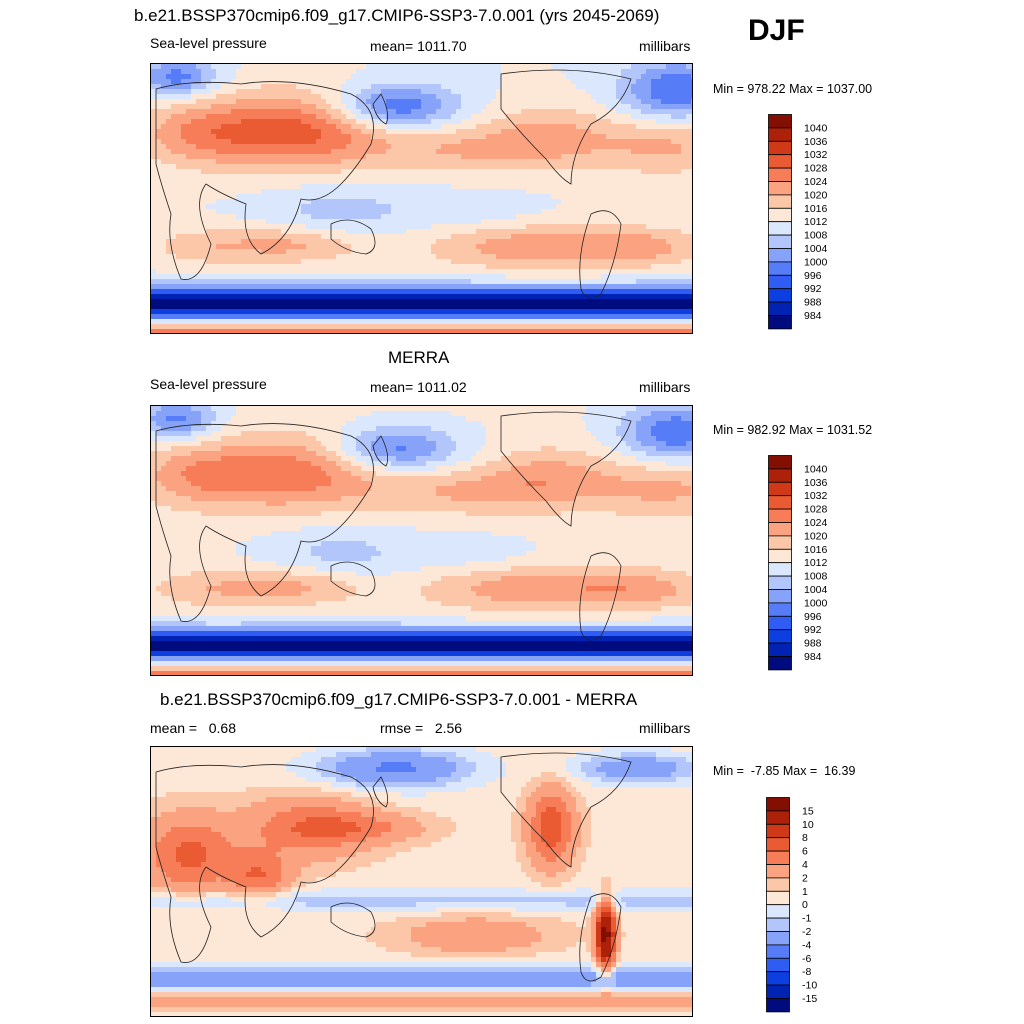  I want to click on mean-label: mean= 1011.70, so click(418, 46).